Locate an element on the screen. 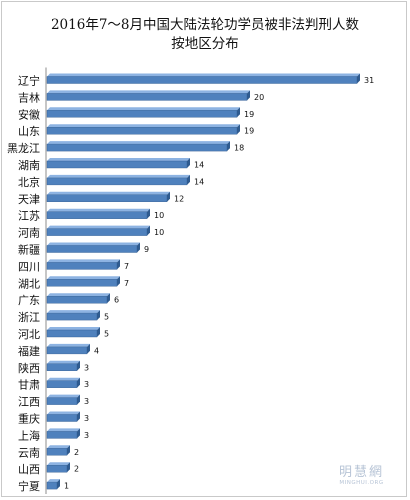 Image resolution: width=410 pixels, height=500 pixels. value-label: 6 is located at coordinates (116, 300).